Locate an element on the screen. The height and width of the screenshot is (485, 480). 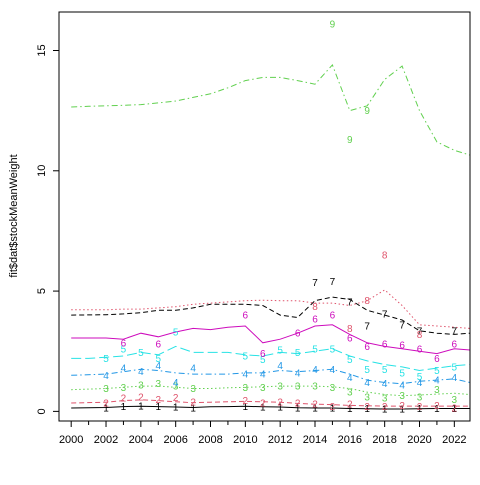
x-tick-label: 2000 is located at coordinates (71, 440).